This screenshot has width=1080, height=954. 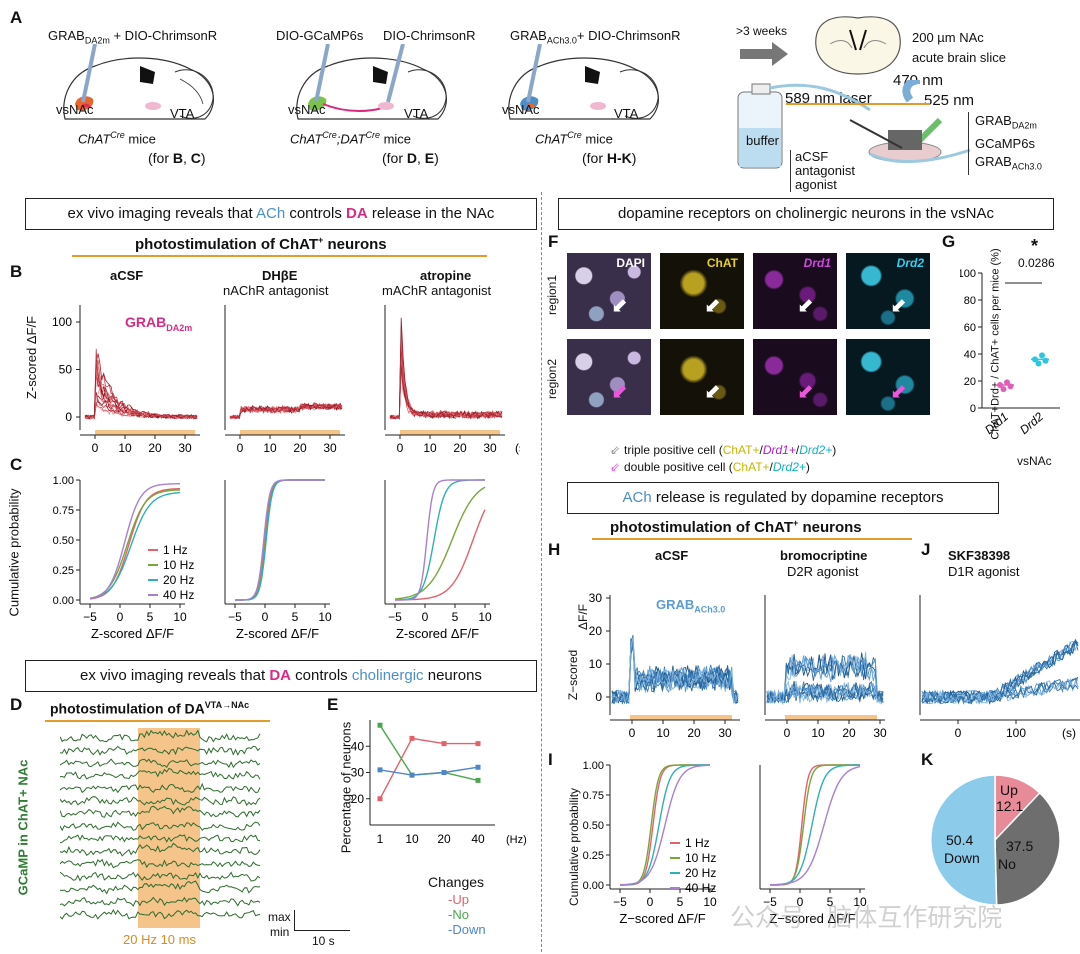 What do you see at coordinates (261, 244) in the screenshot?
I see `photostim-title-b: photostimulation of ChAT+ neurons` at bounding box center [261, 244].